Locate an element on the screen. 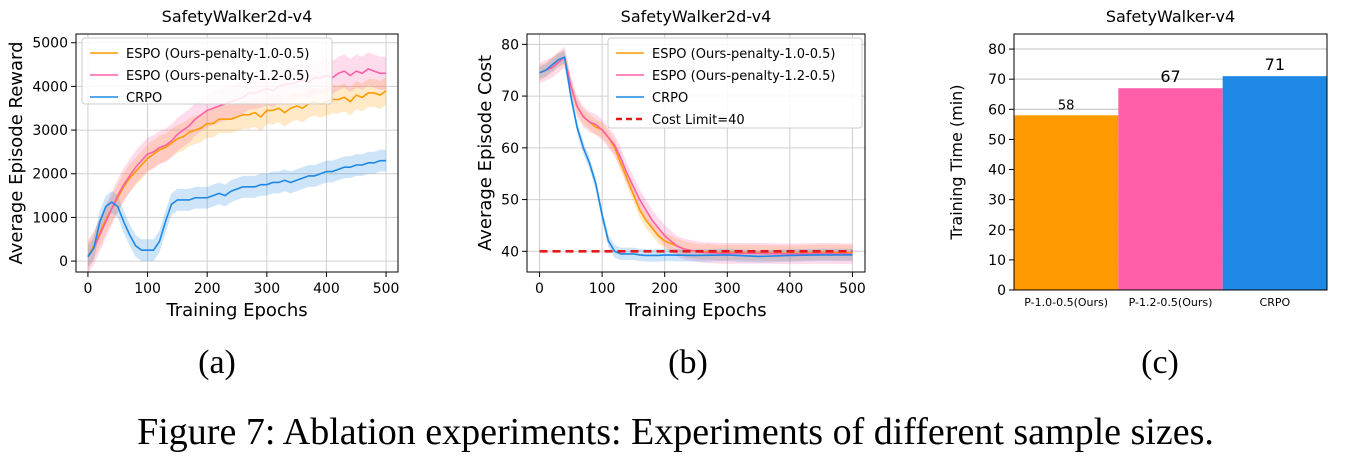 This screenshot has height=462, width=1351. chart-title: SafetyWalker-v4 is located at coordinates (1170, 16).